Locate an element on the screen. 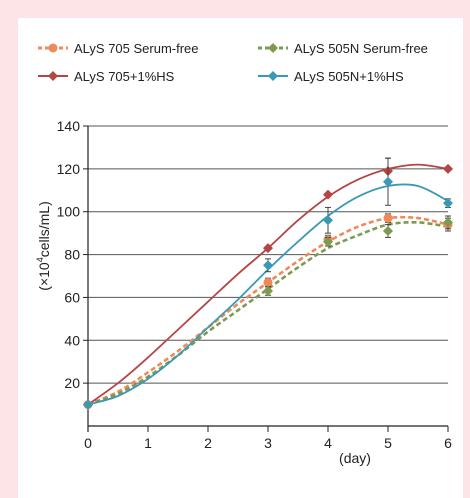  y-tick-label: 100 is located at coordinates (69, 212).